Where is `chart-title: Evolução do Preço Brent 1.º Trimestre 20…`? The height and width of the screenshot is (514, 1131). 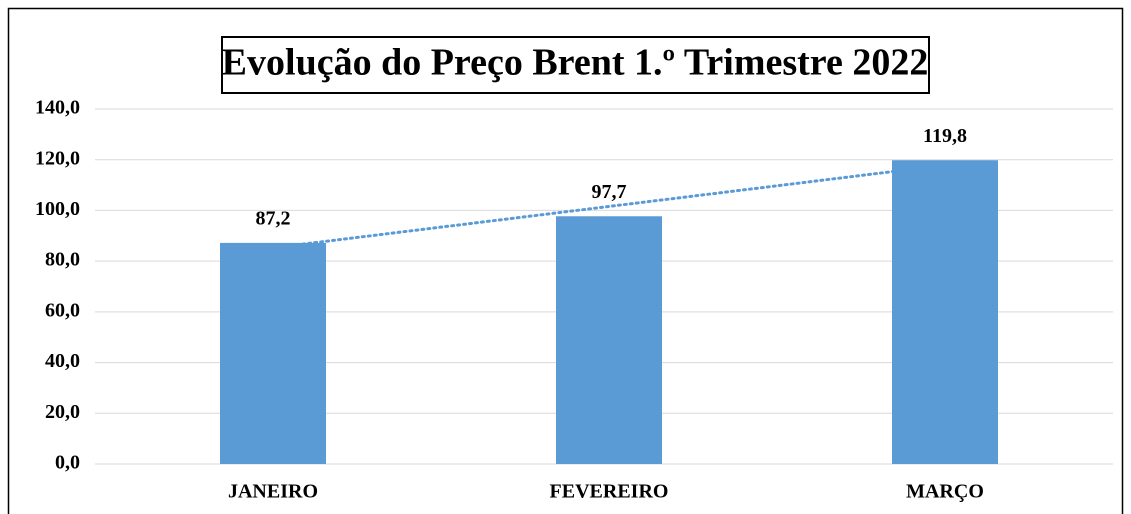
chart-title: Evolução do Preço Brent 1.º Trimestre 20… is located at coordinates (575, 63).